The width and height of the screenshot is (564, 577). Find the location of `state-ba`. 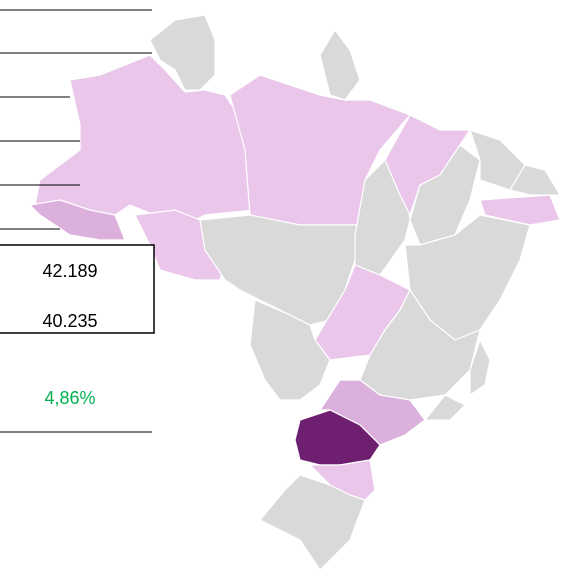

state-ba is located at coordinates (467, 277).